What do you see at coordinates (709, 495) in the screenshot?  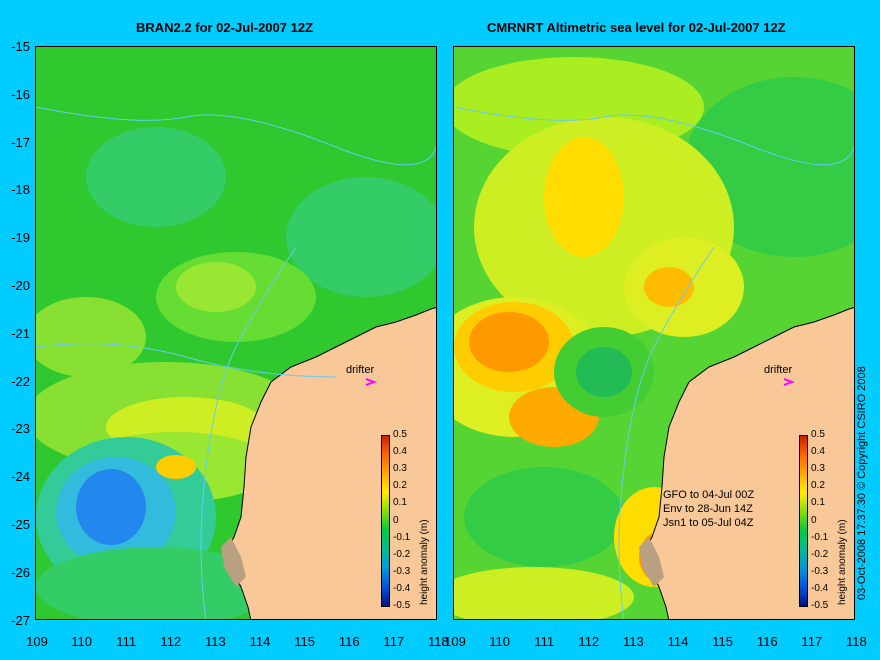 I see `legend-gfo: GFO to 04-Jul 00Z` at bounding box center [709, 495].